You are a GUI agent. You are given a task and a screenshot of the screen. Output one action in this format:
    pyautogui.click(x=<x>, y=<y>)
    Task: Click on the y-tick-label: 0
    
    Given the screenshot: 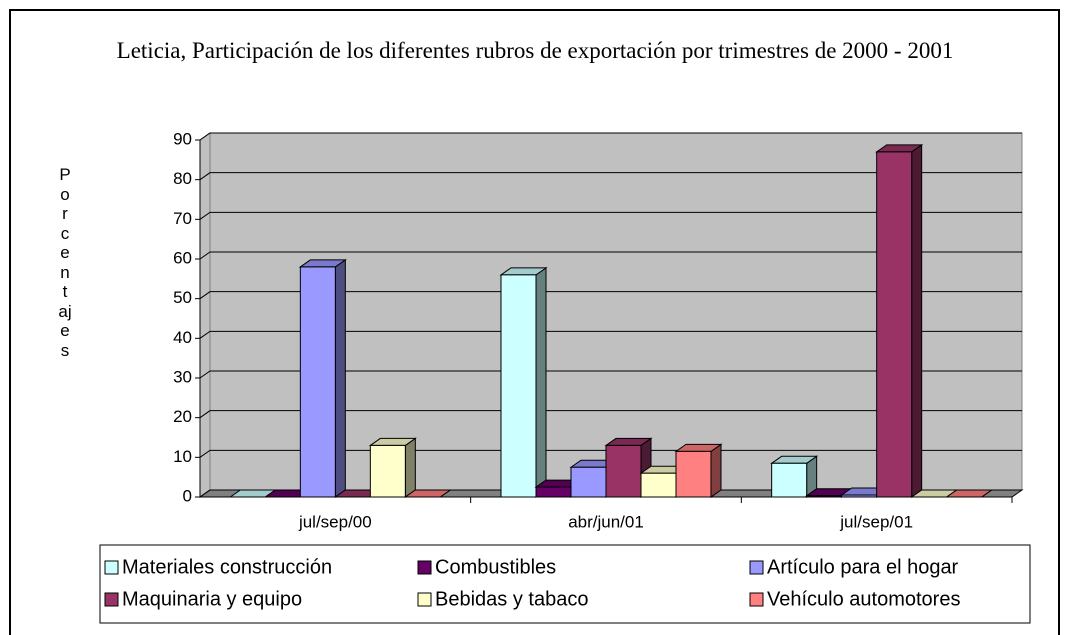 What is the action you would take?
    pyautogui.click(x=187, y=495)
    